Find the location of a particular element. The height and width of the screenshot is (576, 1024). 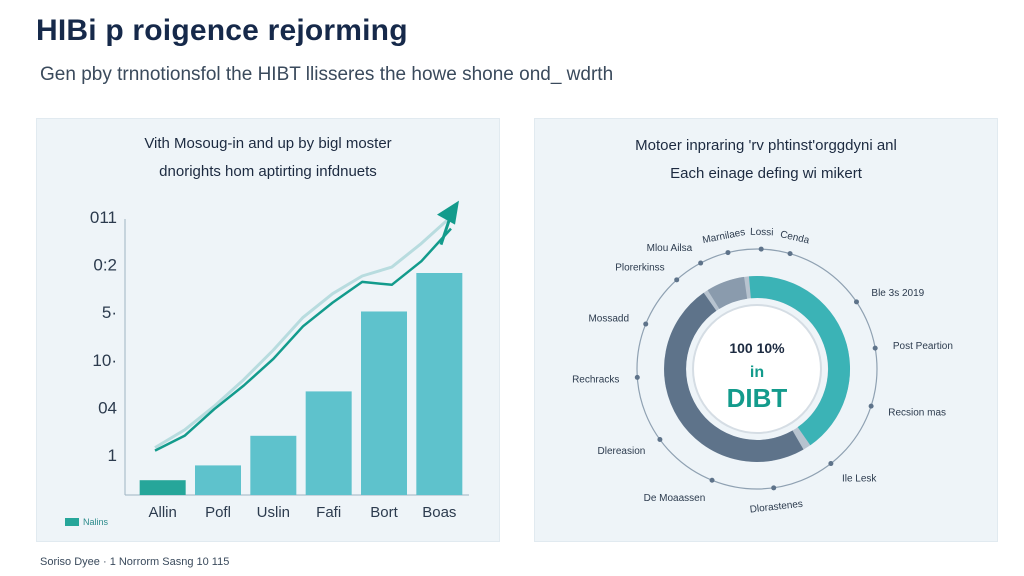

trend-arrow-icon is located at coordinates (448, 212).